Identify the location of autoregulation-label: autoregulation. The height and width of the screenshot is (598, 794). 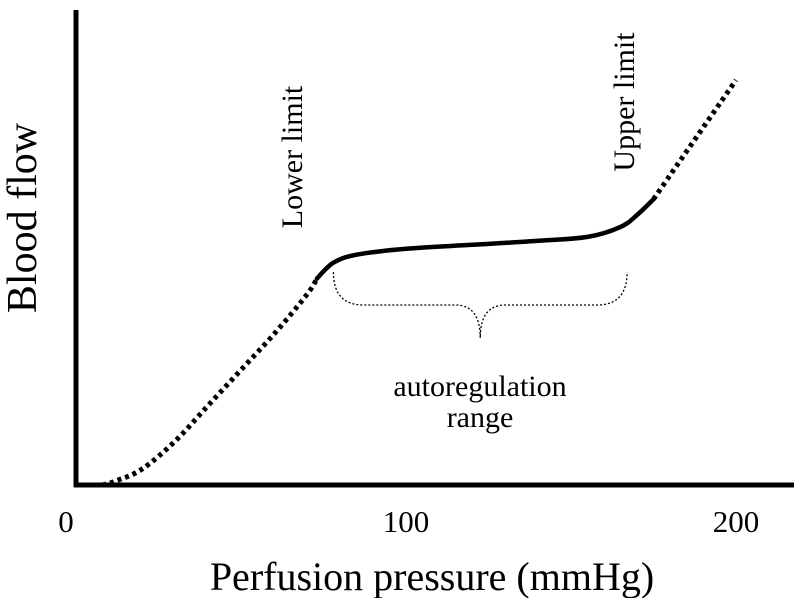
(479, 386).